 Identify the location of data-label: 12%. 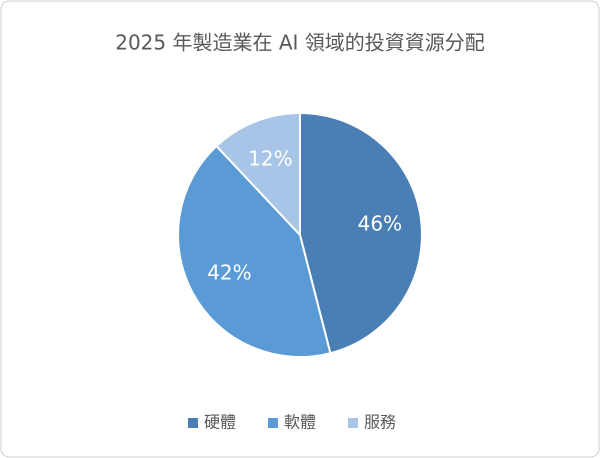
(270, 159).